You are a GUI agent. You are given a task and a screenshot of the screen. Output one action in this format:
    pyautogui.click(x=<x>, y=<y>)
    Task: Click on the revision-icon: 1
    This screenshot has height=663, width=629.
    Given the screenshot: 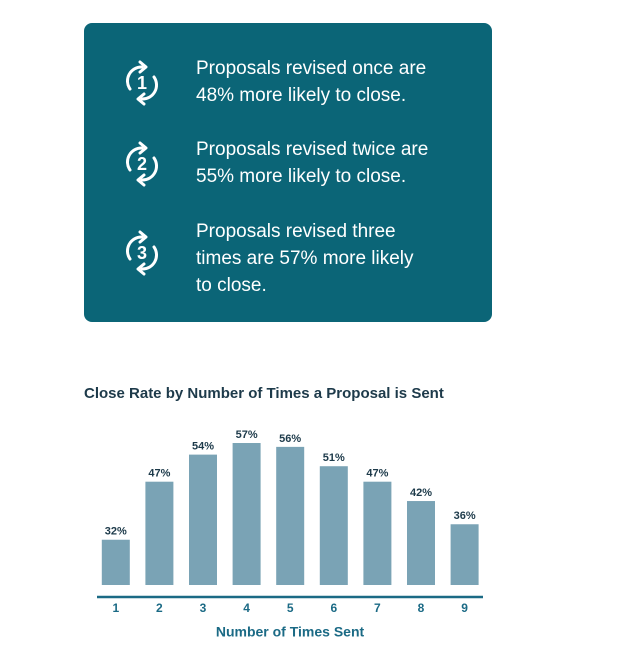 What is the action you would take?
    pyautogui.click(x=142, y=83)
    